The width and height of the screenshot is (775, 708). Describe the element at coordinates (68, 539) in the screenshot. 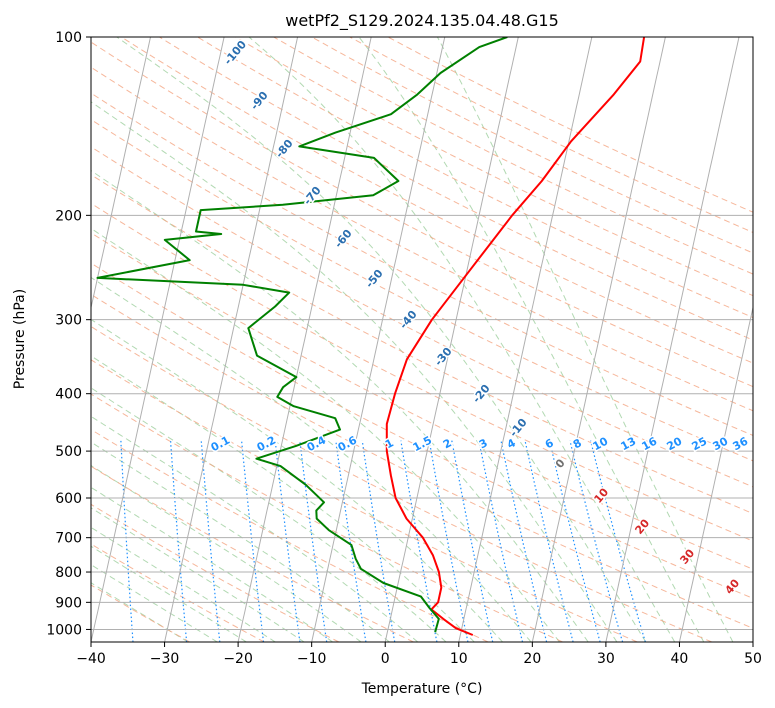

I see `y-tick-label: 700` at that location.